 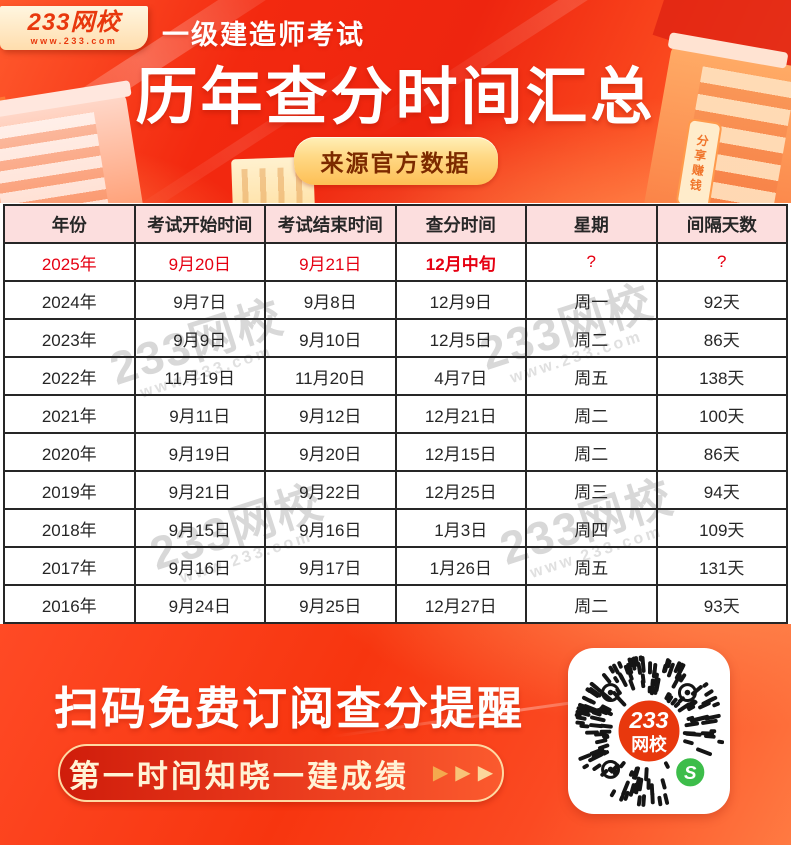 What do you see at coordinates (330, 338) in the screenshot?
I see `table-cell: 9月10日` at bounding box center [330, 338].